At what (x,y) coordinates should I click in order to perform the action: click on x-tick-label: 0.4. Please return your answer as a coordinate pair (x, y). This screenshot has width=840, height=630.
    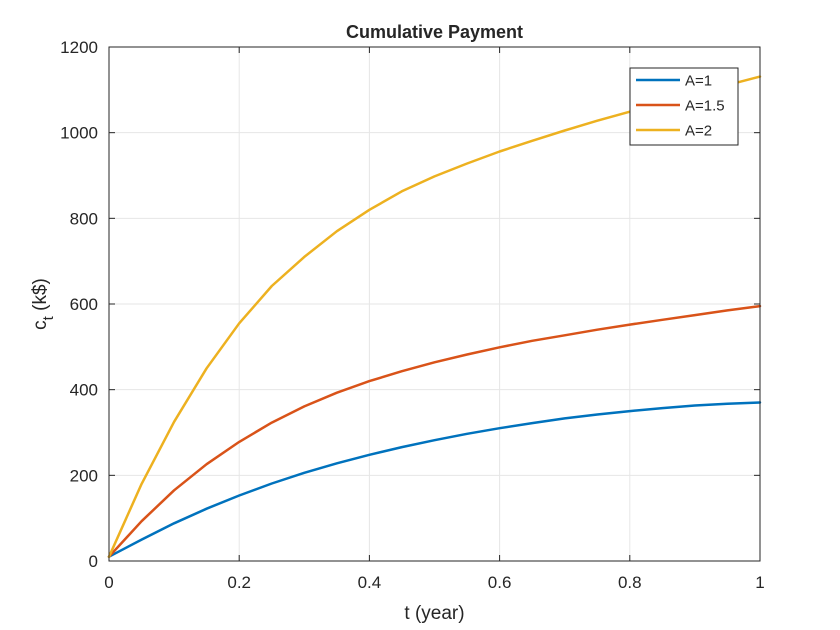
    Looking at the image, I should click on (370, 582).